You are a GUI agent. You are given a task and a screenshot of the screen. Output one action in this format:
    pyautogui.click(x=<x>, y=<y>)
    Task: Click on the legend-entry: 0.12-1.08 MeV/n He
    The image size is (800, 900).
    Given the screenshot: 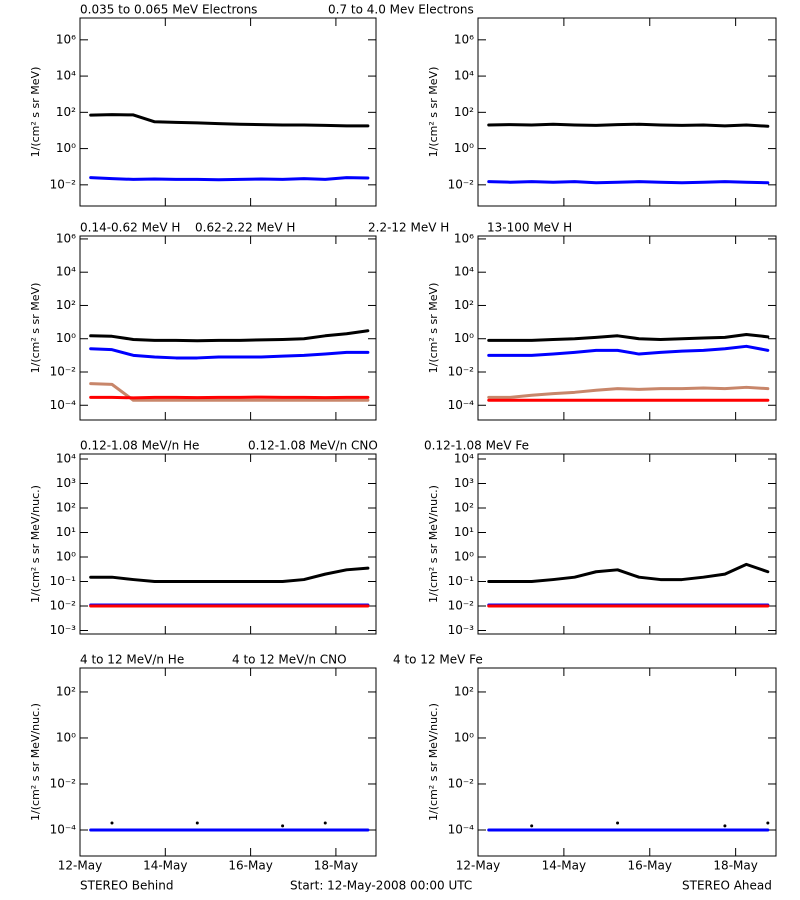 What is the action you would take?
    pyautogui.click(x=139, y=446)
    